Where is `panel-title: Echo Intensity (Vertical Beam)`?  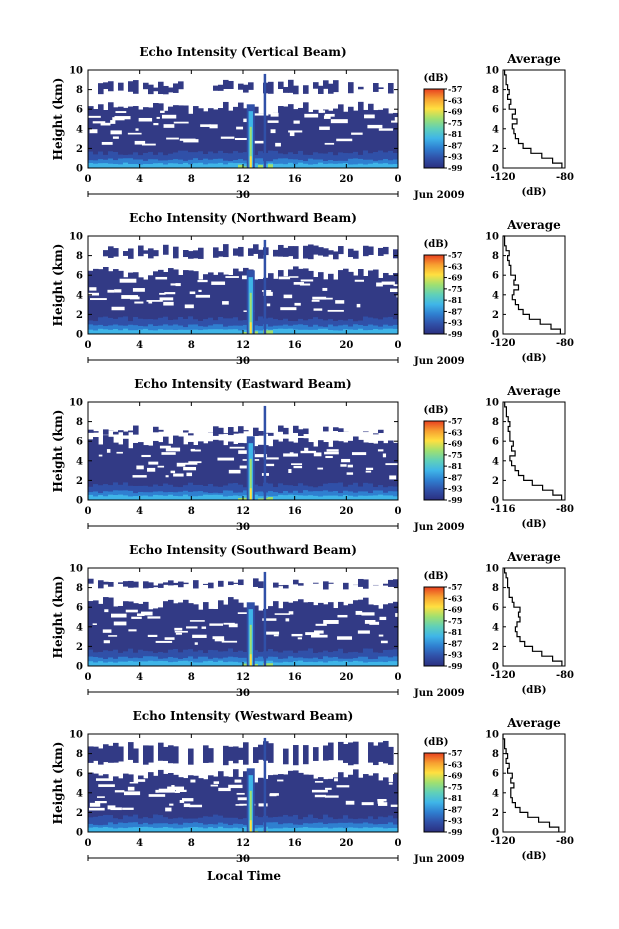 panel-title: Echo Intensity (Vertical Beam) is located at coordinates (242, 52).